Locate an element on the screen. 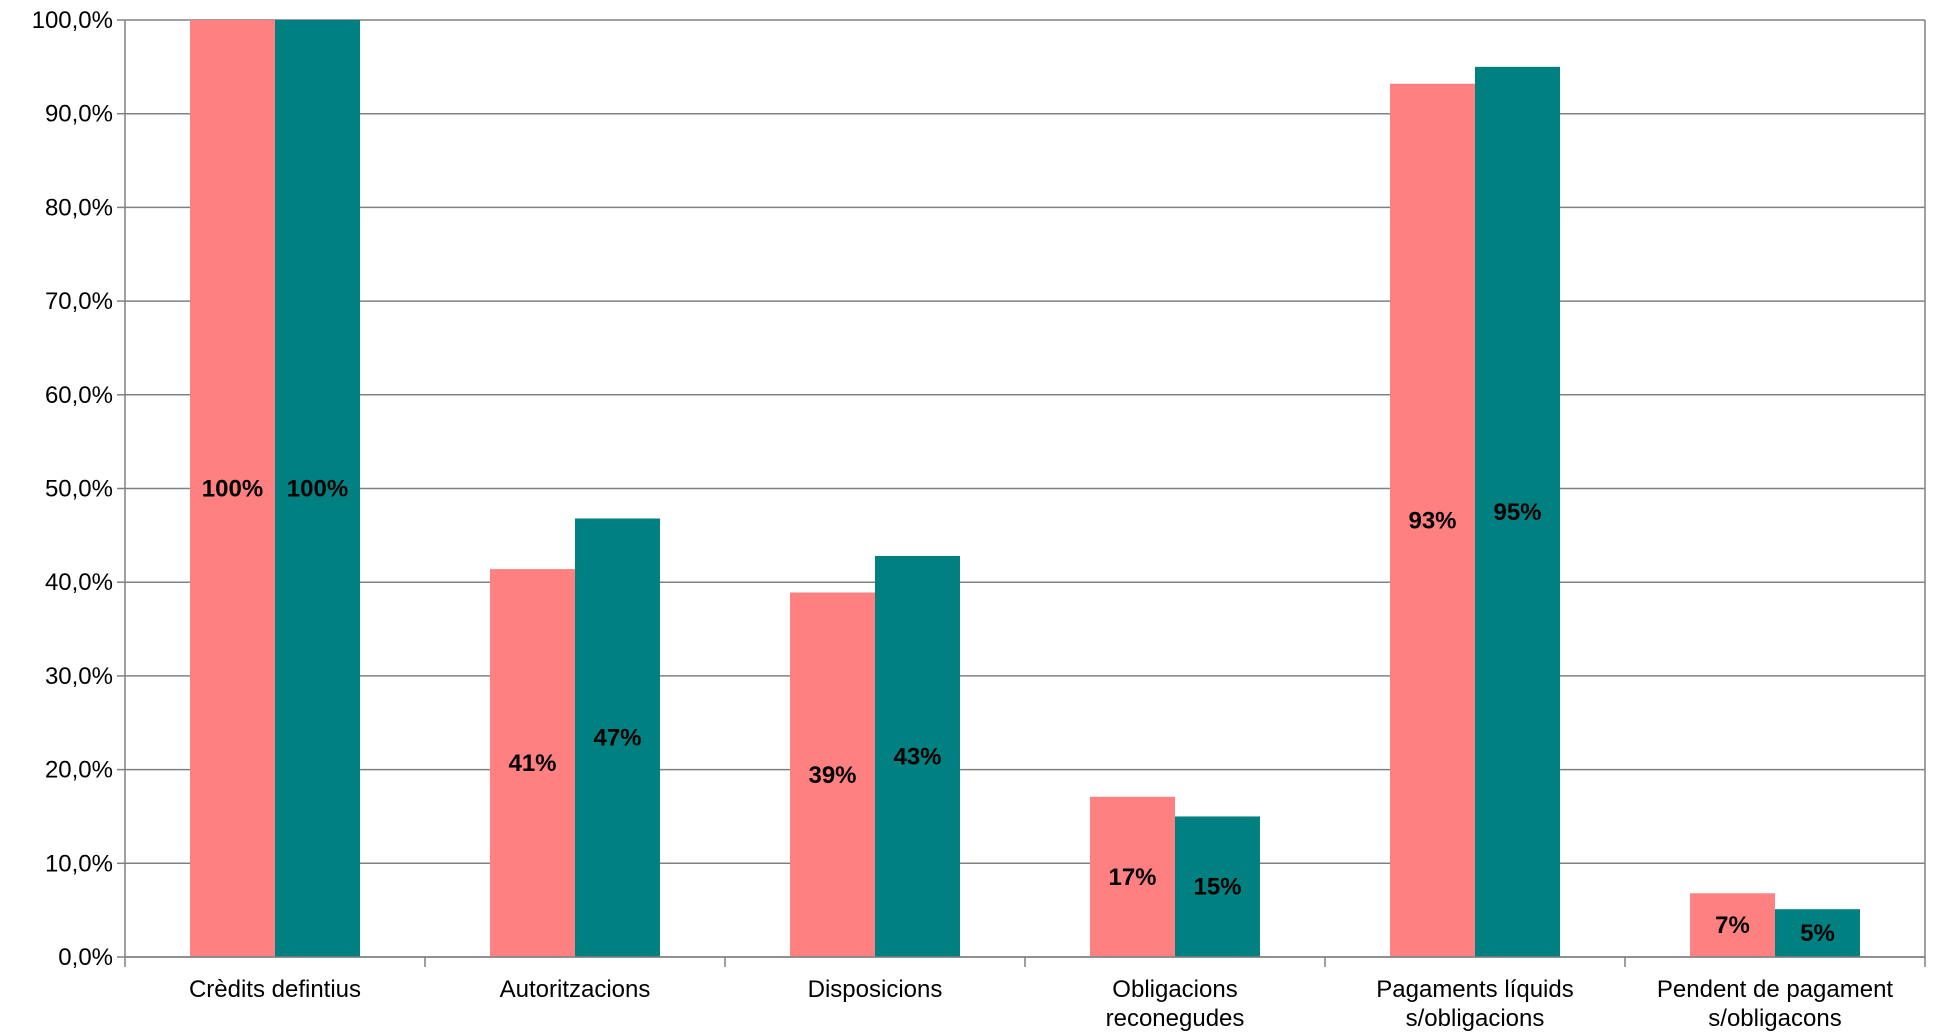 This screenshot has width=1934, height=1036. data-label: 93% is located at coordinates (1432, 520).